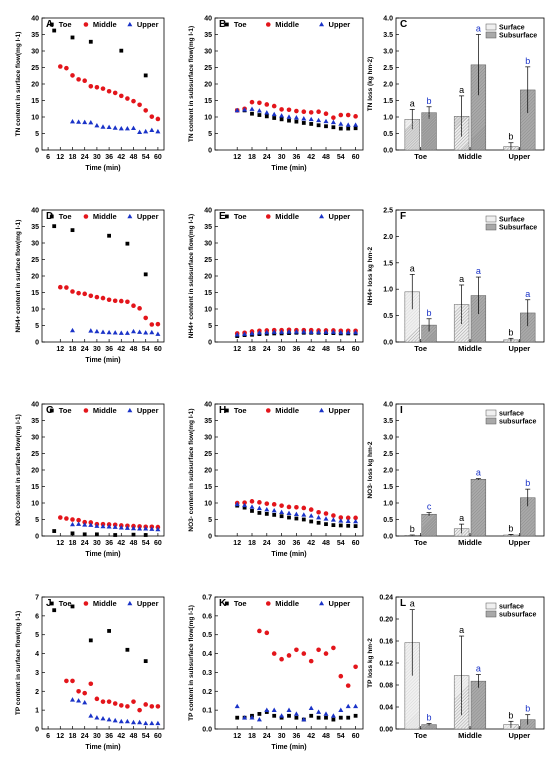 This screenshot has height=780, width=550. I want to click on y-tick-label: 20, so click(208, 85).